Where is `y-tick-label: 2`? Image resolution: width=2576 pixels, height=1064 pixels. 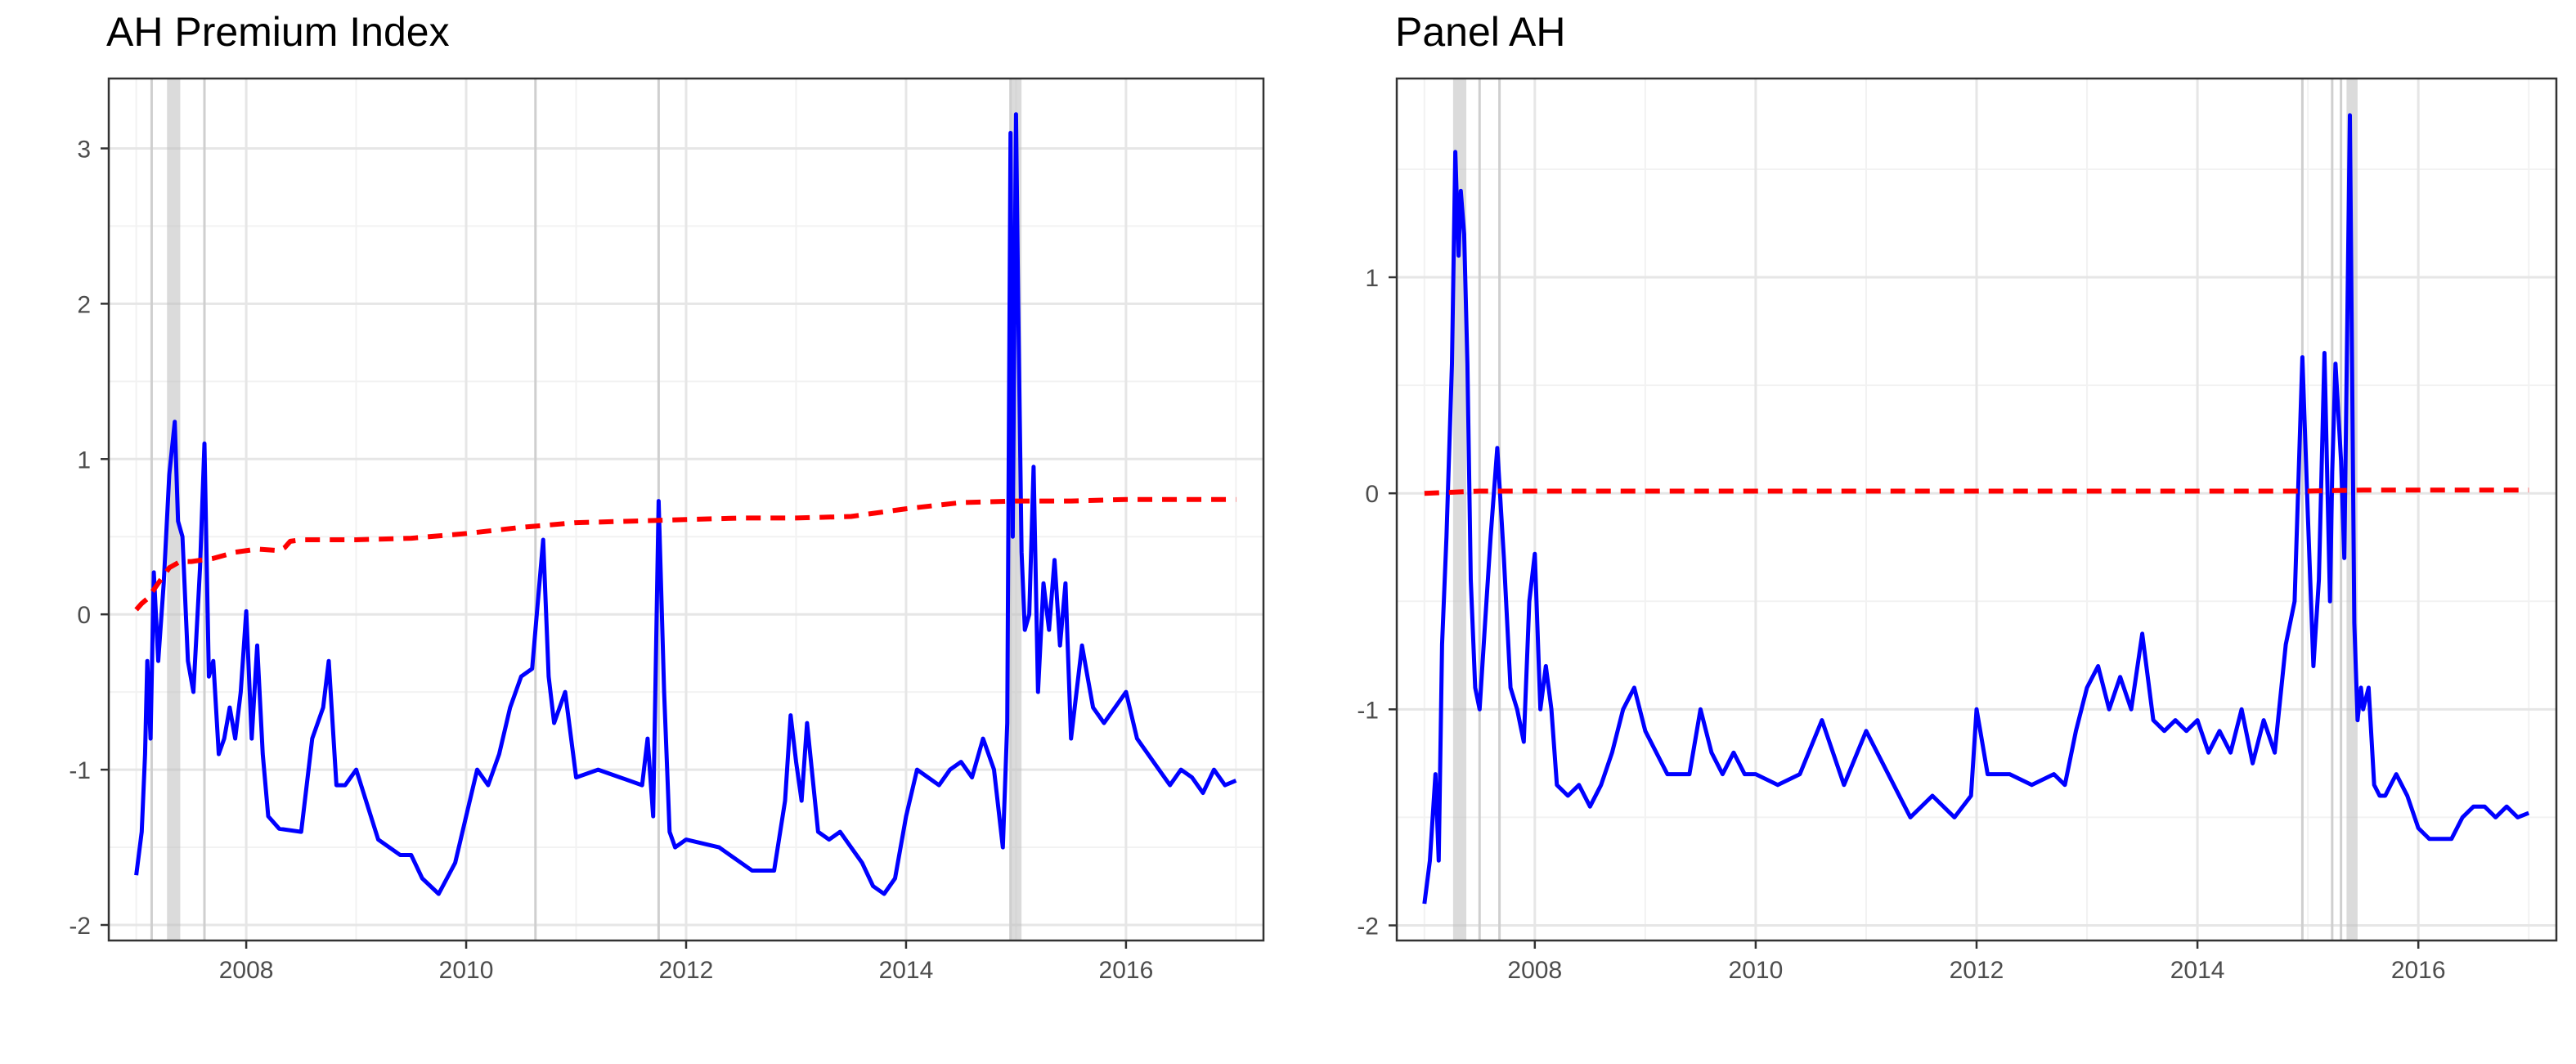 y-tick-label: 2 is located at coordinates (84, 305).